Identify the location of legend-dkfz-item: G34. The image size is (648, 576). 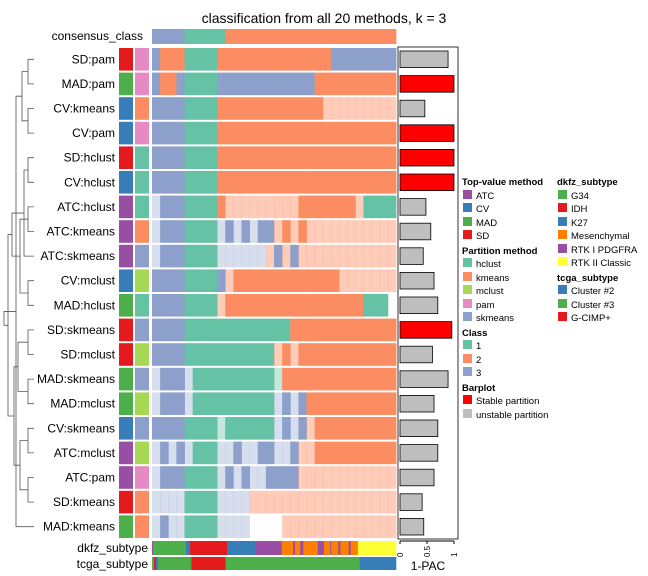
(597, 195).